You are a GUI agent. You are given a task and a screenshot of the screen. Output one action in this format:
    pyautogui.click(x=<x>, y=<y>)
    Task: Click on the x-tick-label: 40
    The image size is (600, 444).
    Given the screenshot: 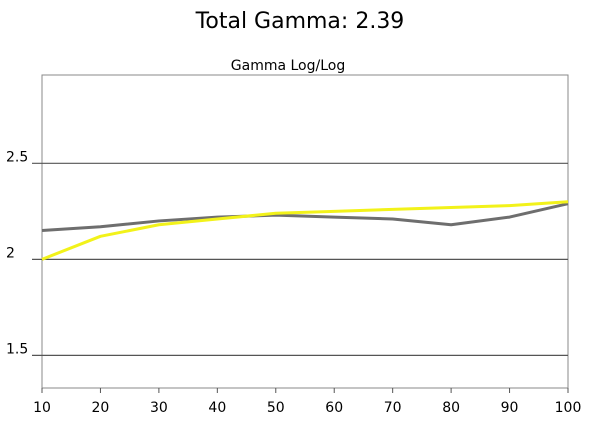 What is the action you would take?
    pyautogui.click(x=217, y=408)
    